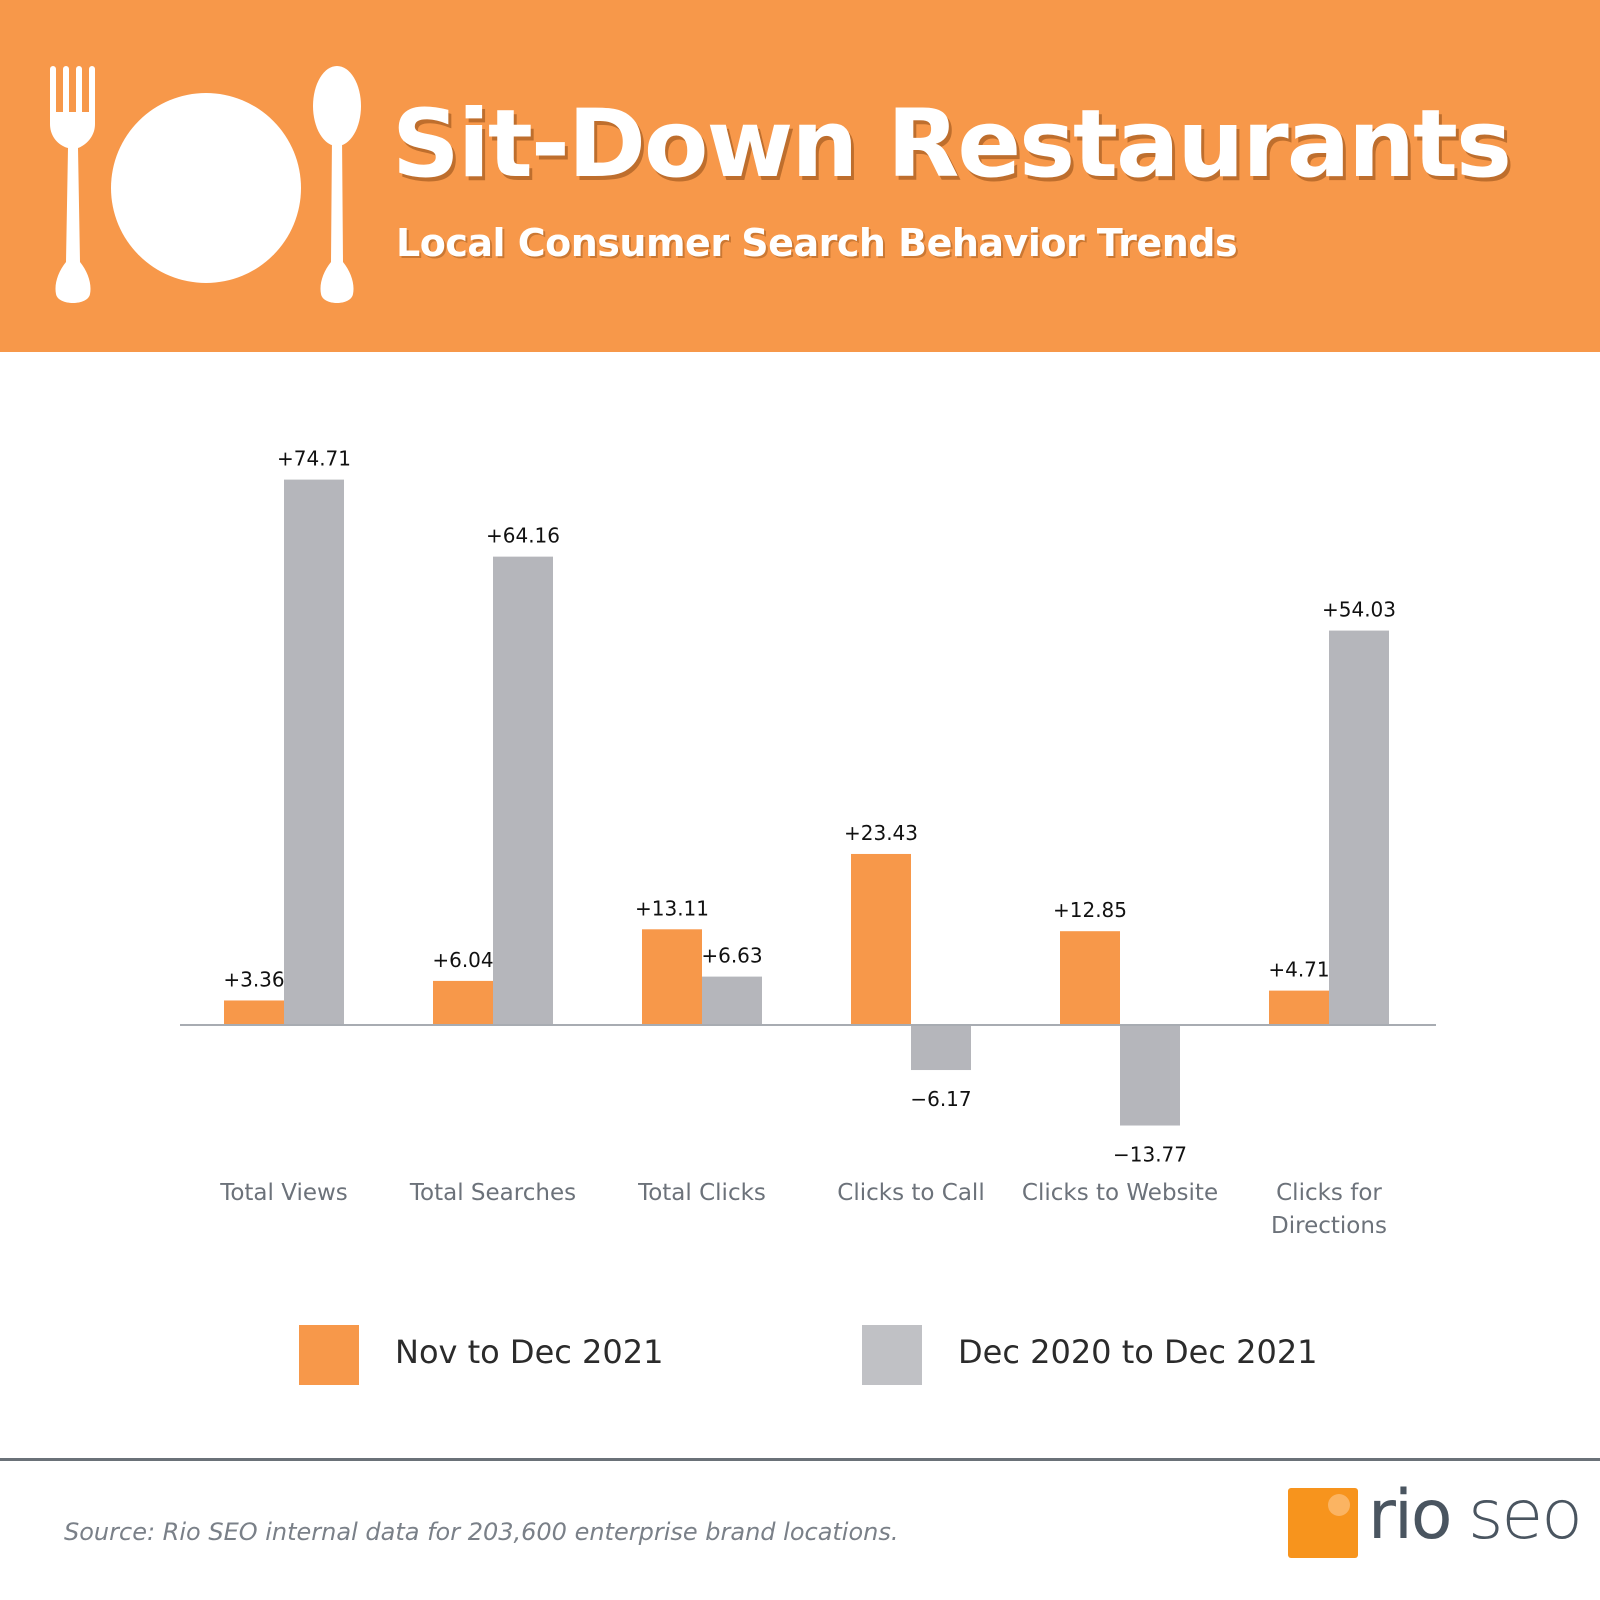 This screenshot has width=1600, height=1600. I want to click on page-title: Sit-Down Restaurants, so click(952, 144).